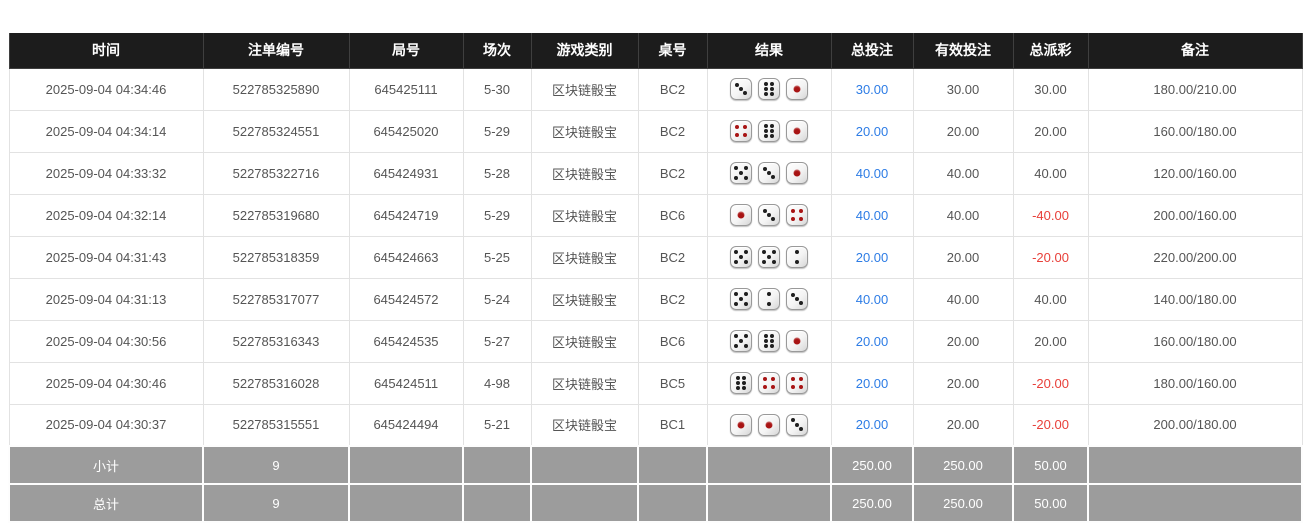 This screenshot has height=528, width=1303. I want to click on col-header-remark: 备注, so click(1195, 51).